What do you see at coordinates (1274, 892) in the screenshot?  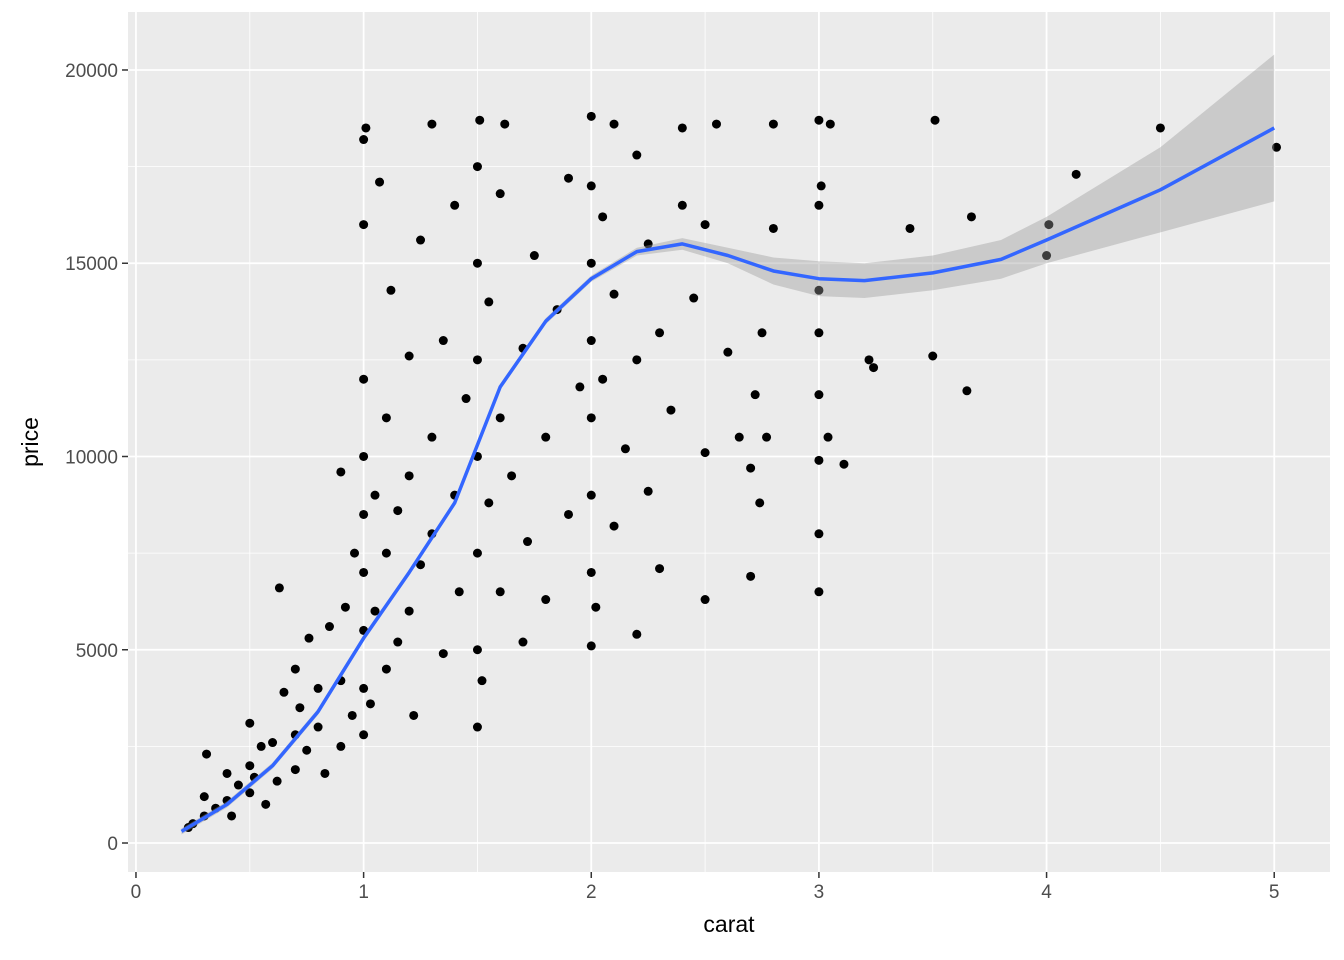 I see `x-tick-label: 5` at bounding box center [1274, 892].